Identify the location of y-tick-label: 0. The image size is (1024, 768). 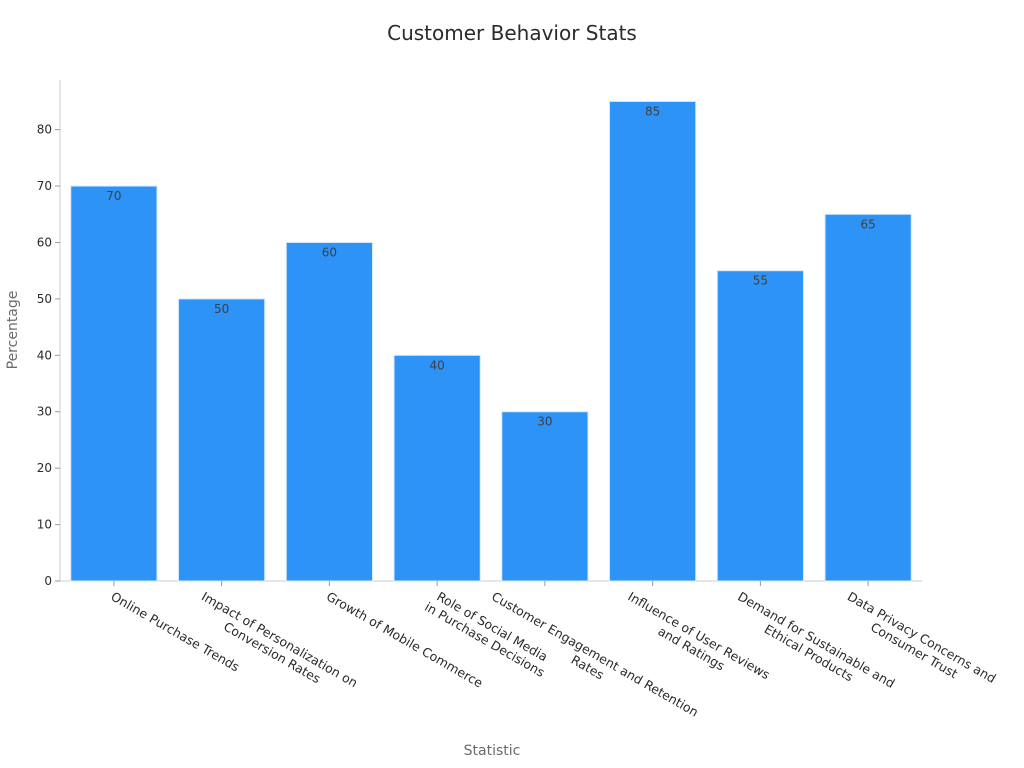
(48, 581).